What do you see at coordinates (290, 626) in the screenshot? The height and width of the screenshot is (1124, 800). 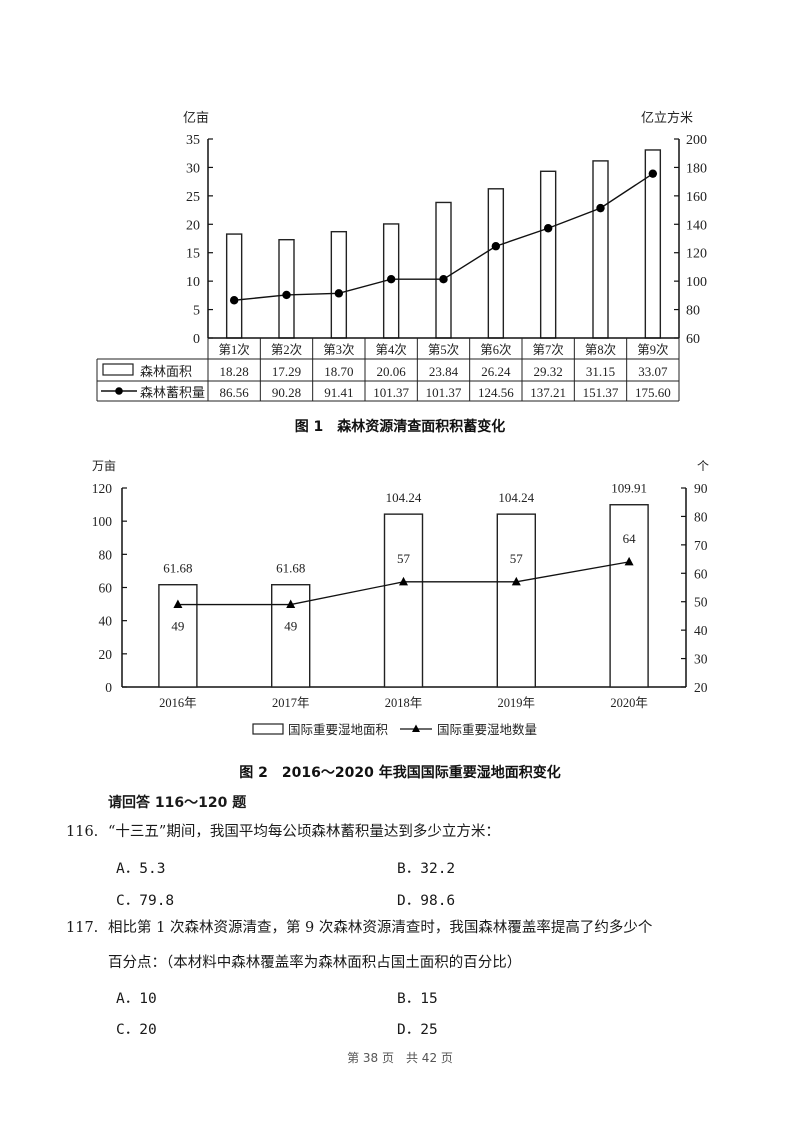 I see `line-value-label: 49` at bounding box center [290, 626].